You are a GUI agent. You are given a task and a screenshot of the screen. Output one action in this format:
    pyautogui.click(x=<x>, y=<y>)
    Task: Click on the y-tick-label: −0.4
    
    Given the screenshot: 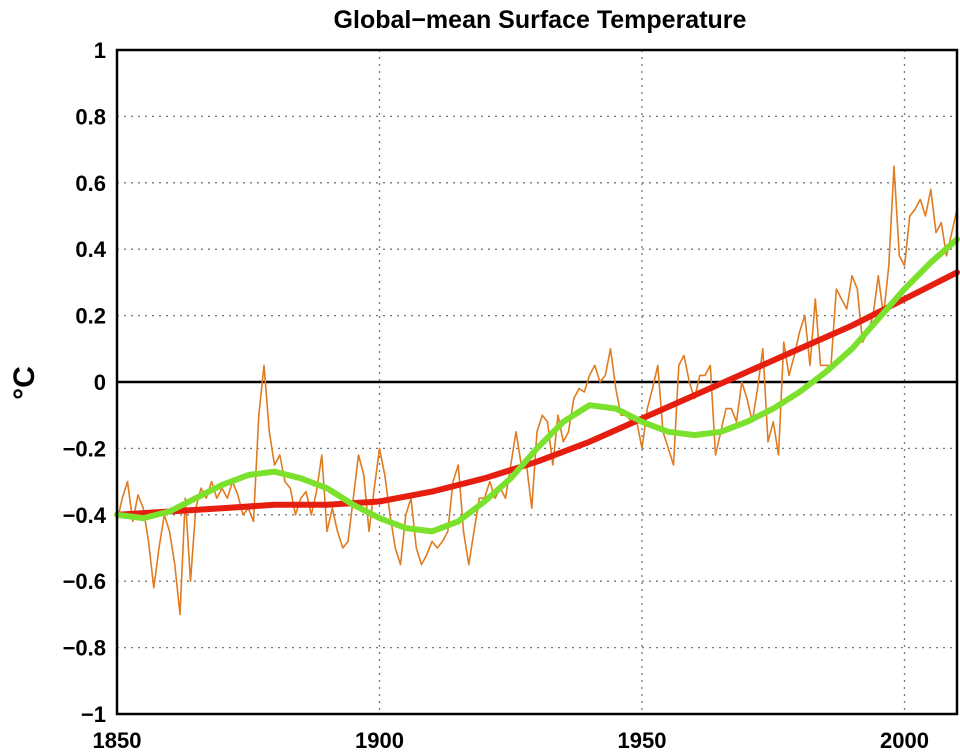 What is the action you would take?
    pyautogui.click(x=85, y=515)
    